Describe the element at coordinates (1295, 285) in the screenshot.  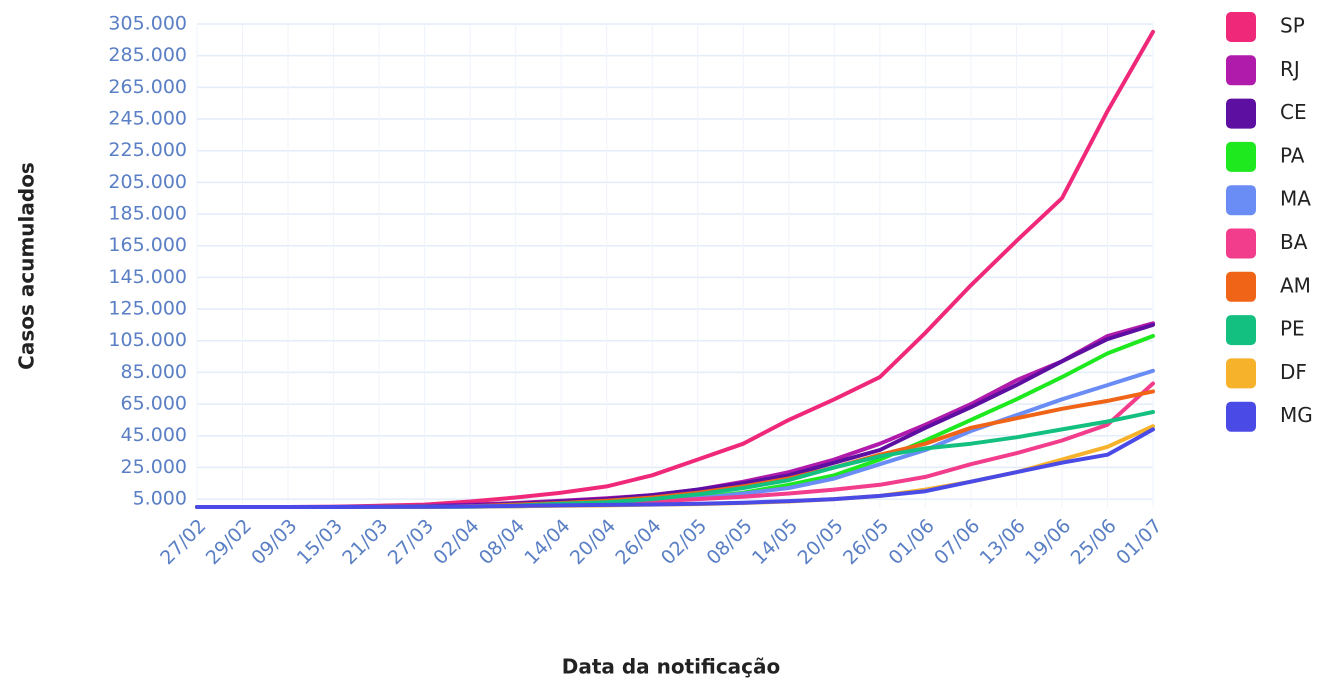
I see `legend-label: AM` at that location.